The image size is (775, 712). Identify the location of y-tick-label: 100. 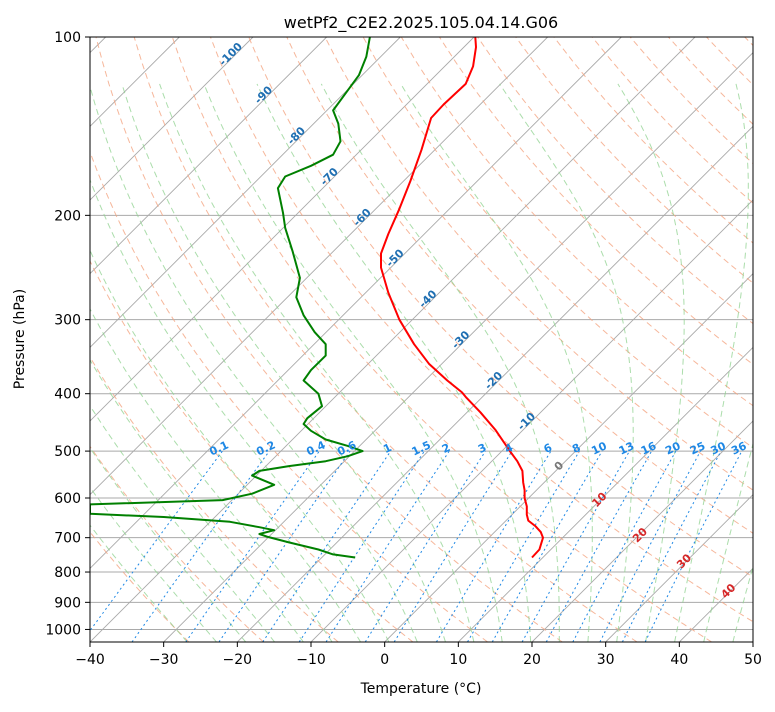
(67, 38).